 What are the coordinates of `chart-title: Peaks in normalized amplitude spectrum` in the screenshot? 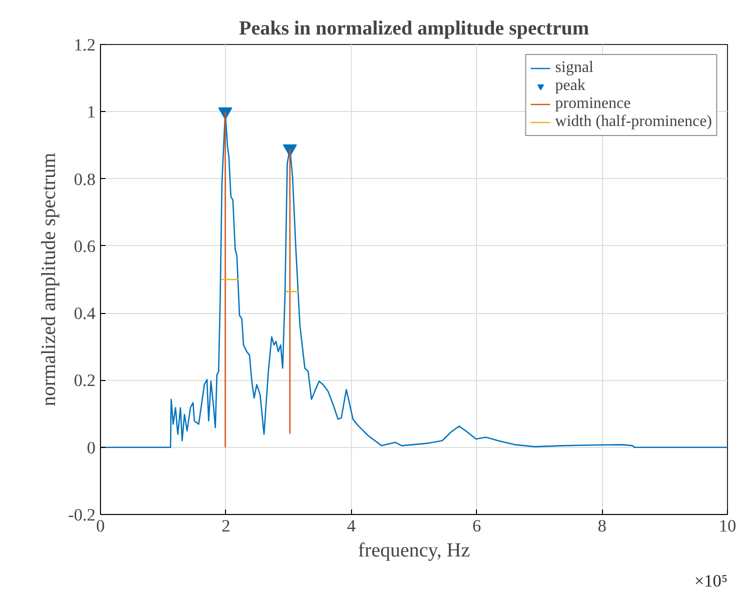 It's located at (414, 29).